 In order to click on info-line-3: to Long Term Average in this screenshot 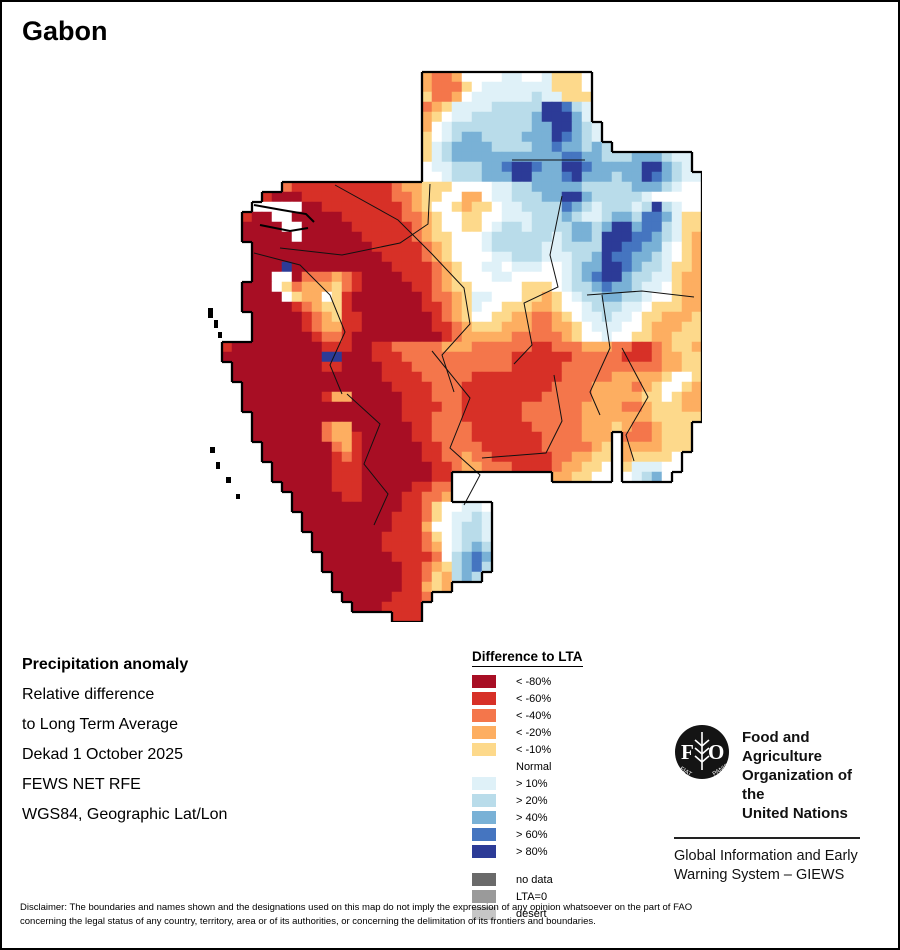, I will do `click(100, 724)`.